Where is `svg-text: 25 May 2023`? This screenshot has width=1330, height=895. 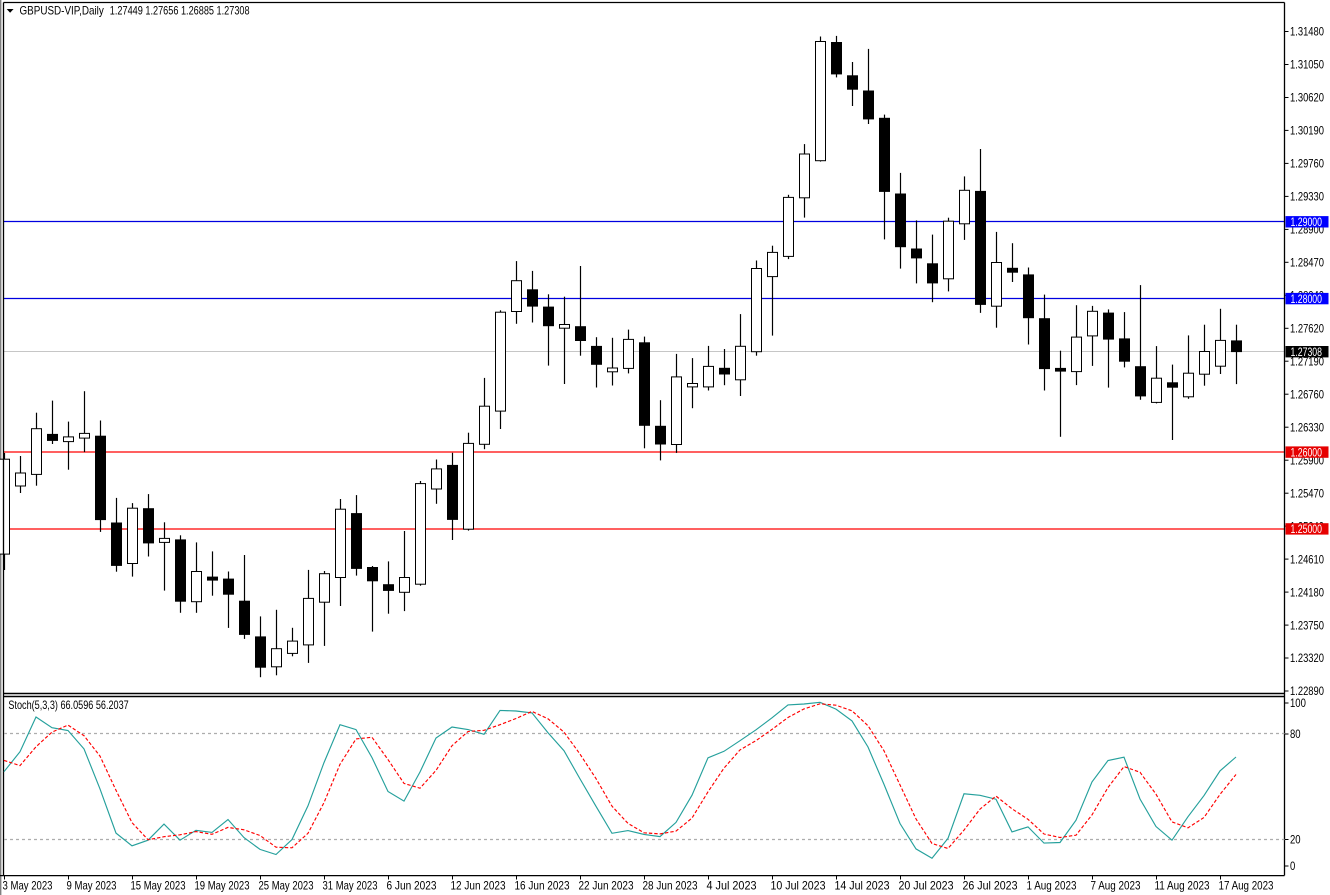
svg-text: 25 May 2023 is located at coordinates (286, 886).